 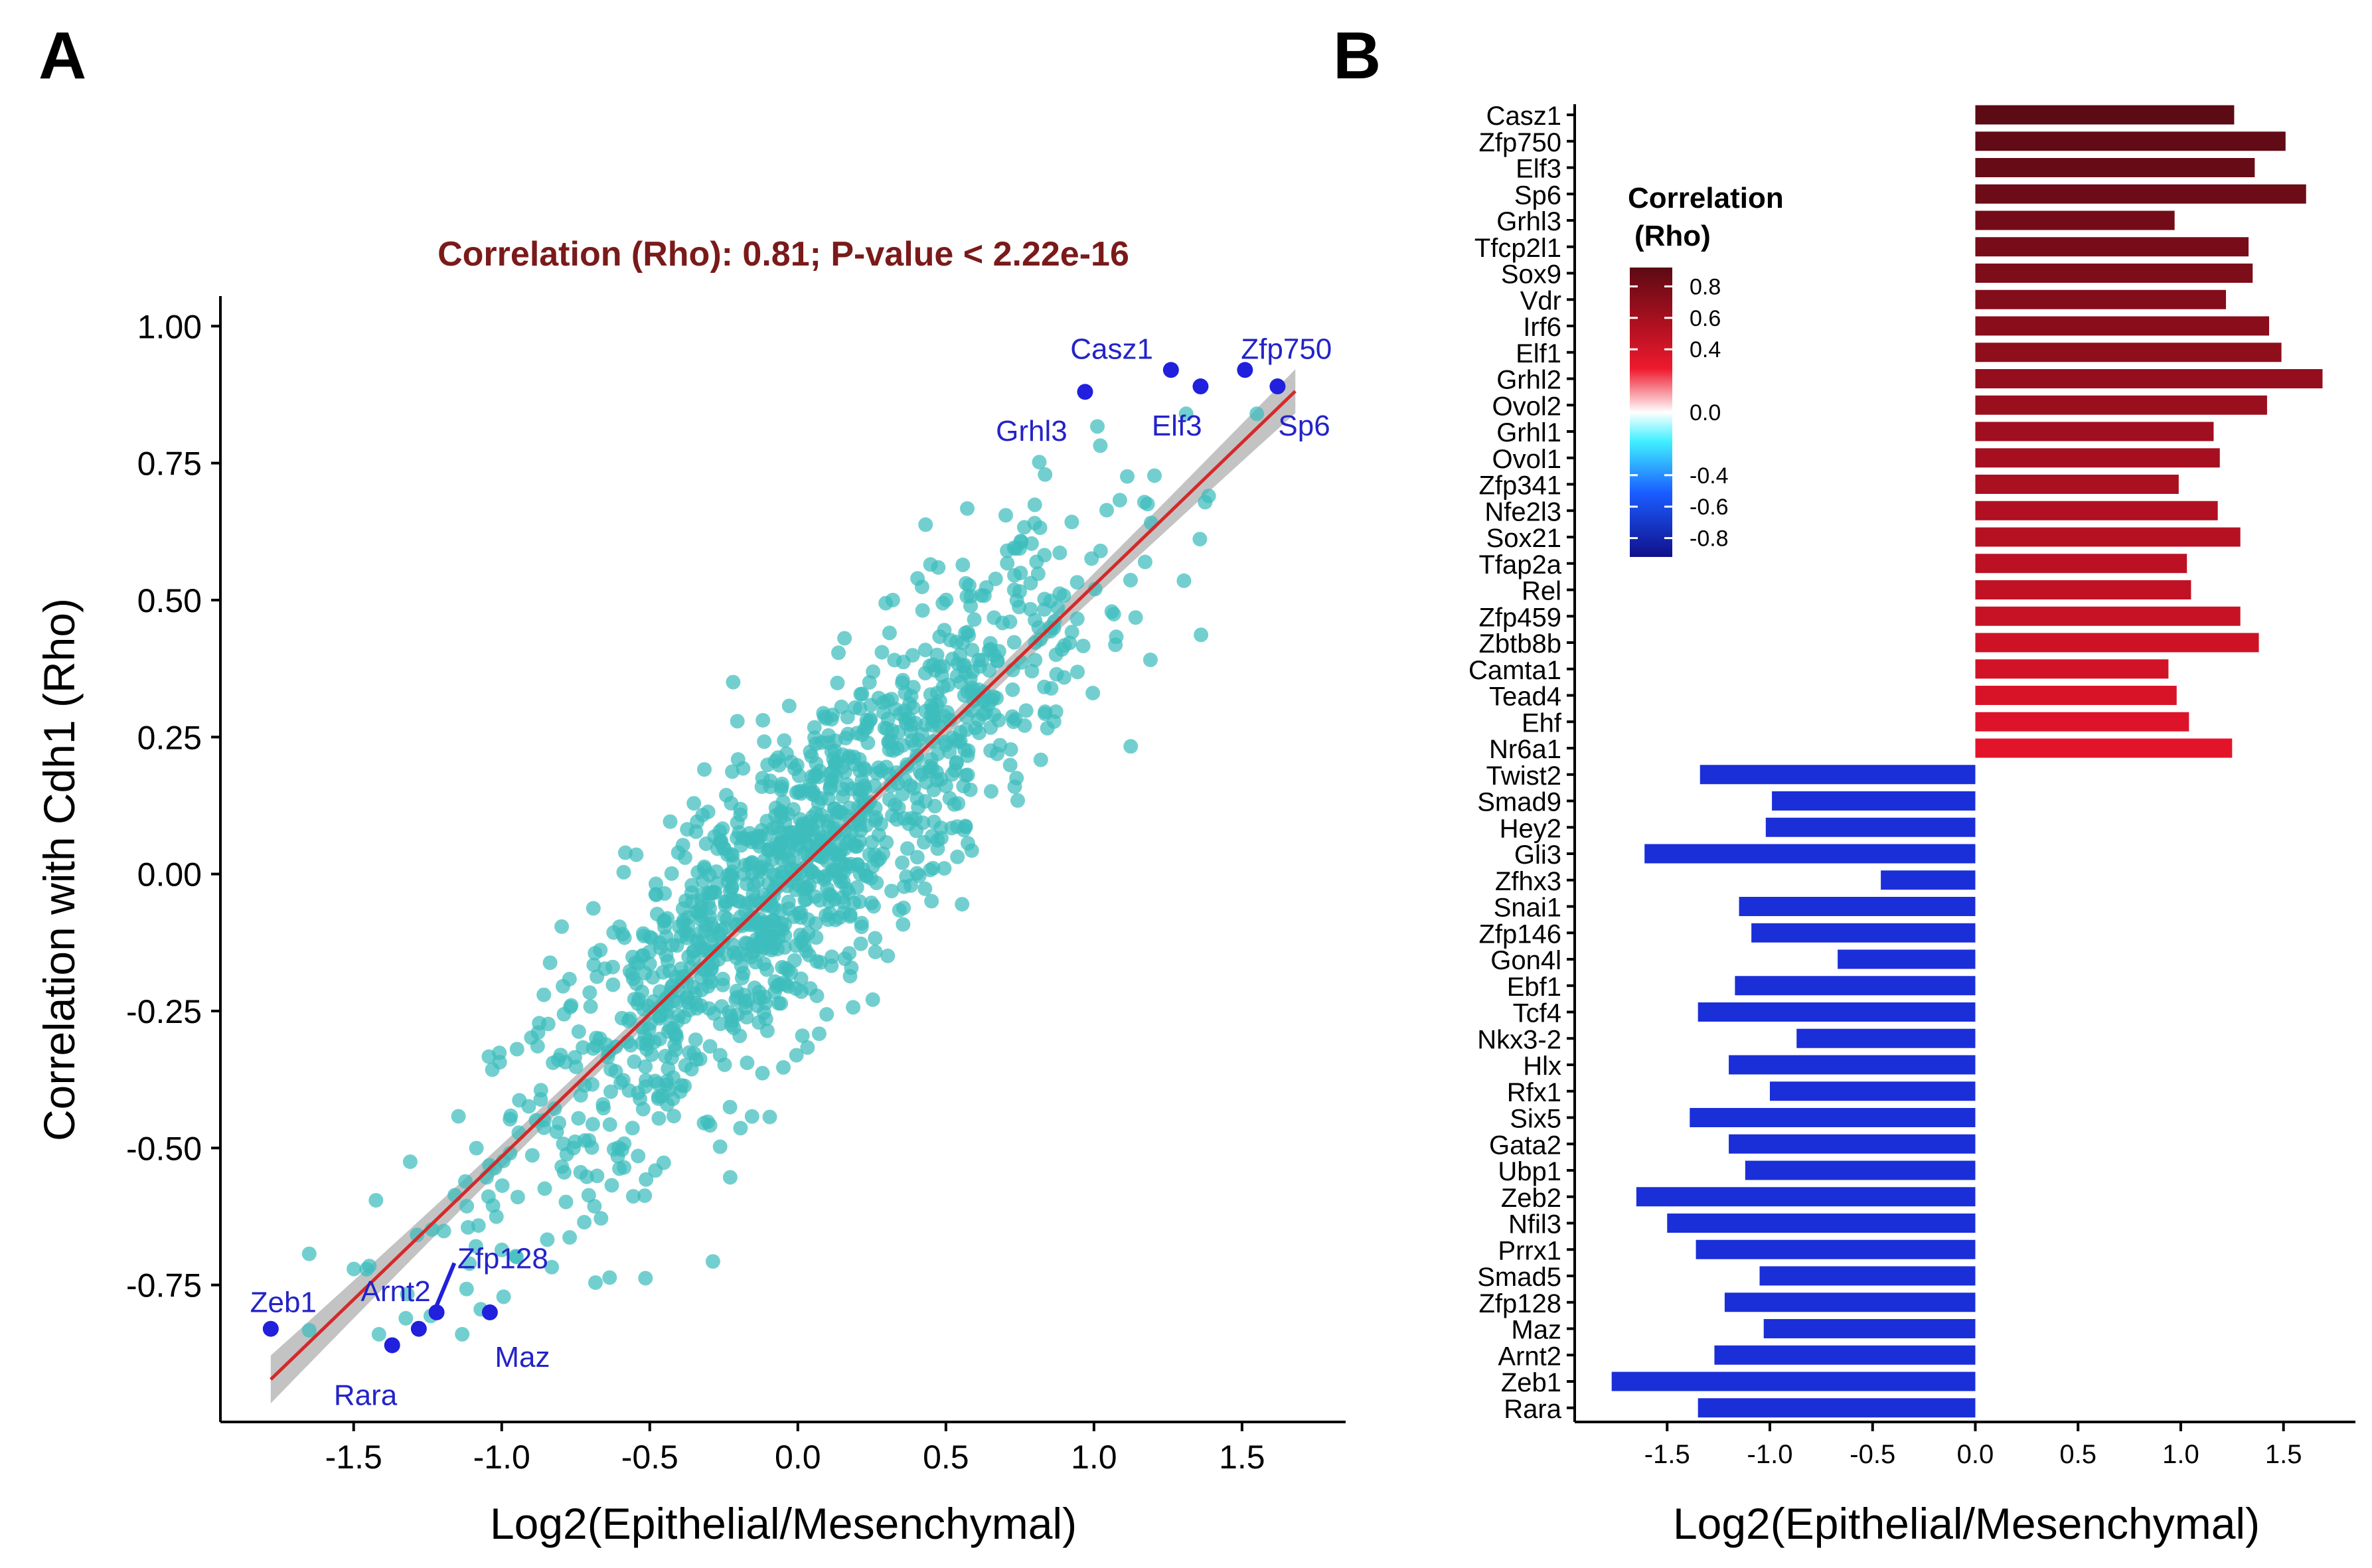 I want to click on legend-tick-label: 0.4, so click(x=1705, y=349).